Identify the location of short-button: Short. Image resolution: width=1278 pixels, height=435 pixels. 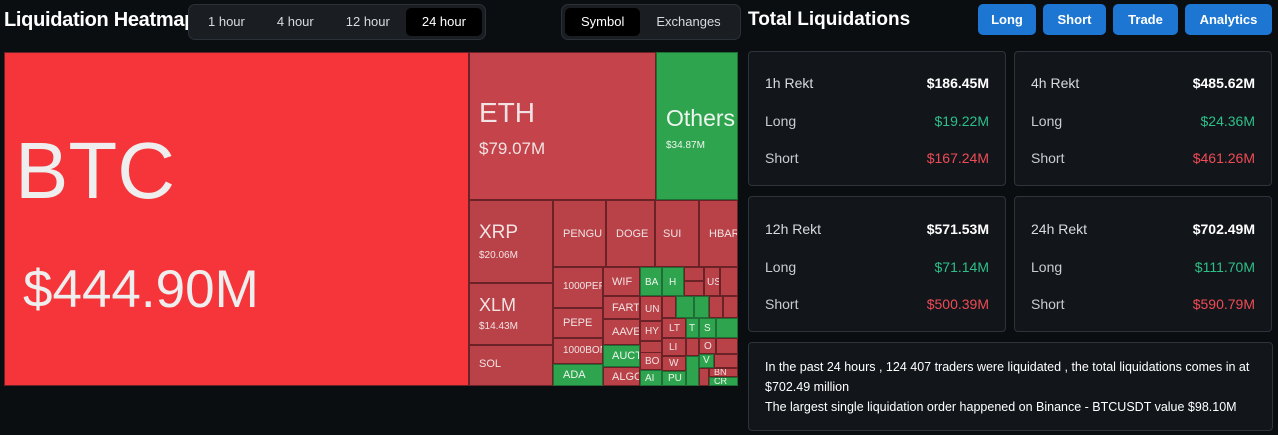
(1074, 19).